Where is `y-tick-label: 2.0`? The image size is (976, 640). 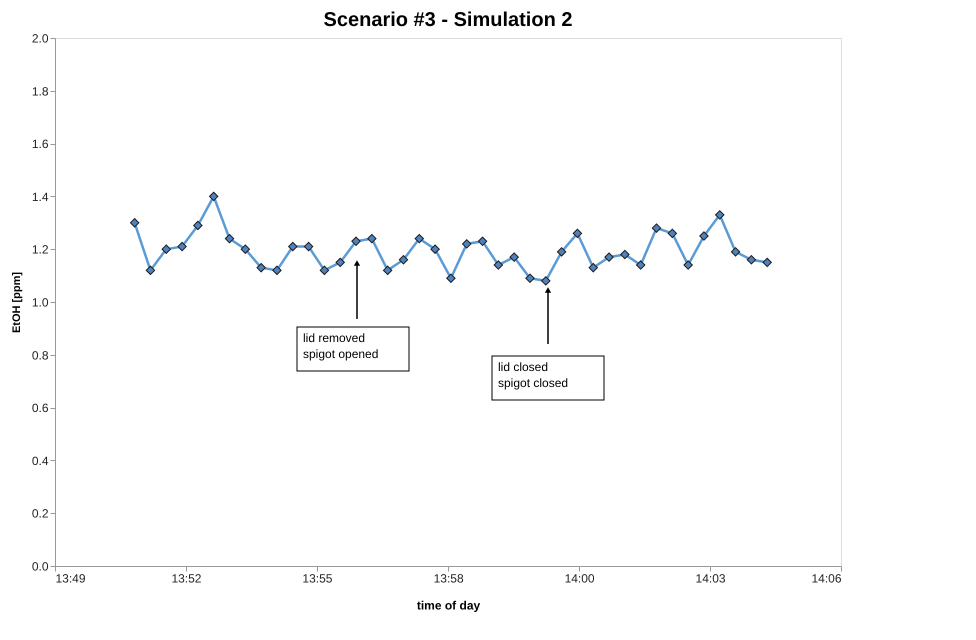
y-tick-label: 2.0 is located at coordinates (40, 39).